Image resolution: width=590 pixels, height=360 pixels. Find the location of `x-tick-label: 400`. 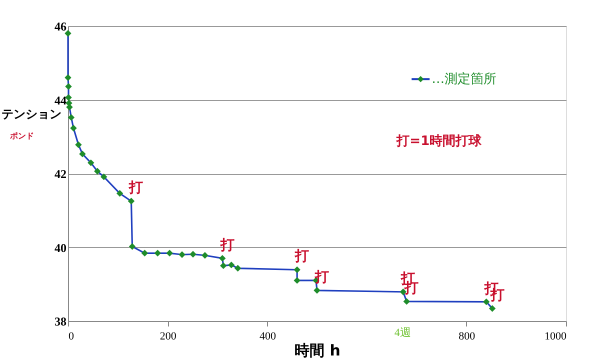

x-tick-label: 400 is located at coordinates (267, 336).